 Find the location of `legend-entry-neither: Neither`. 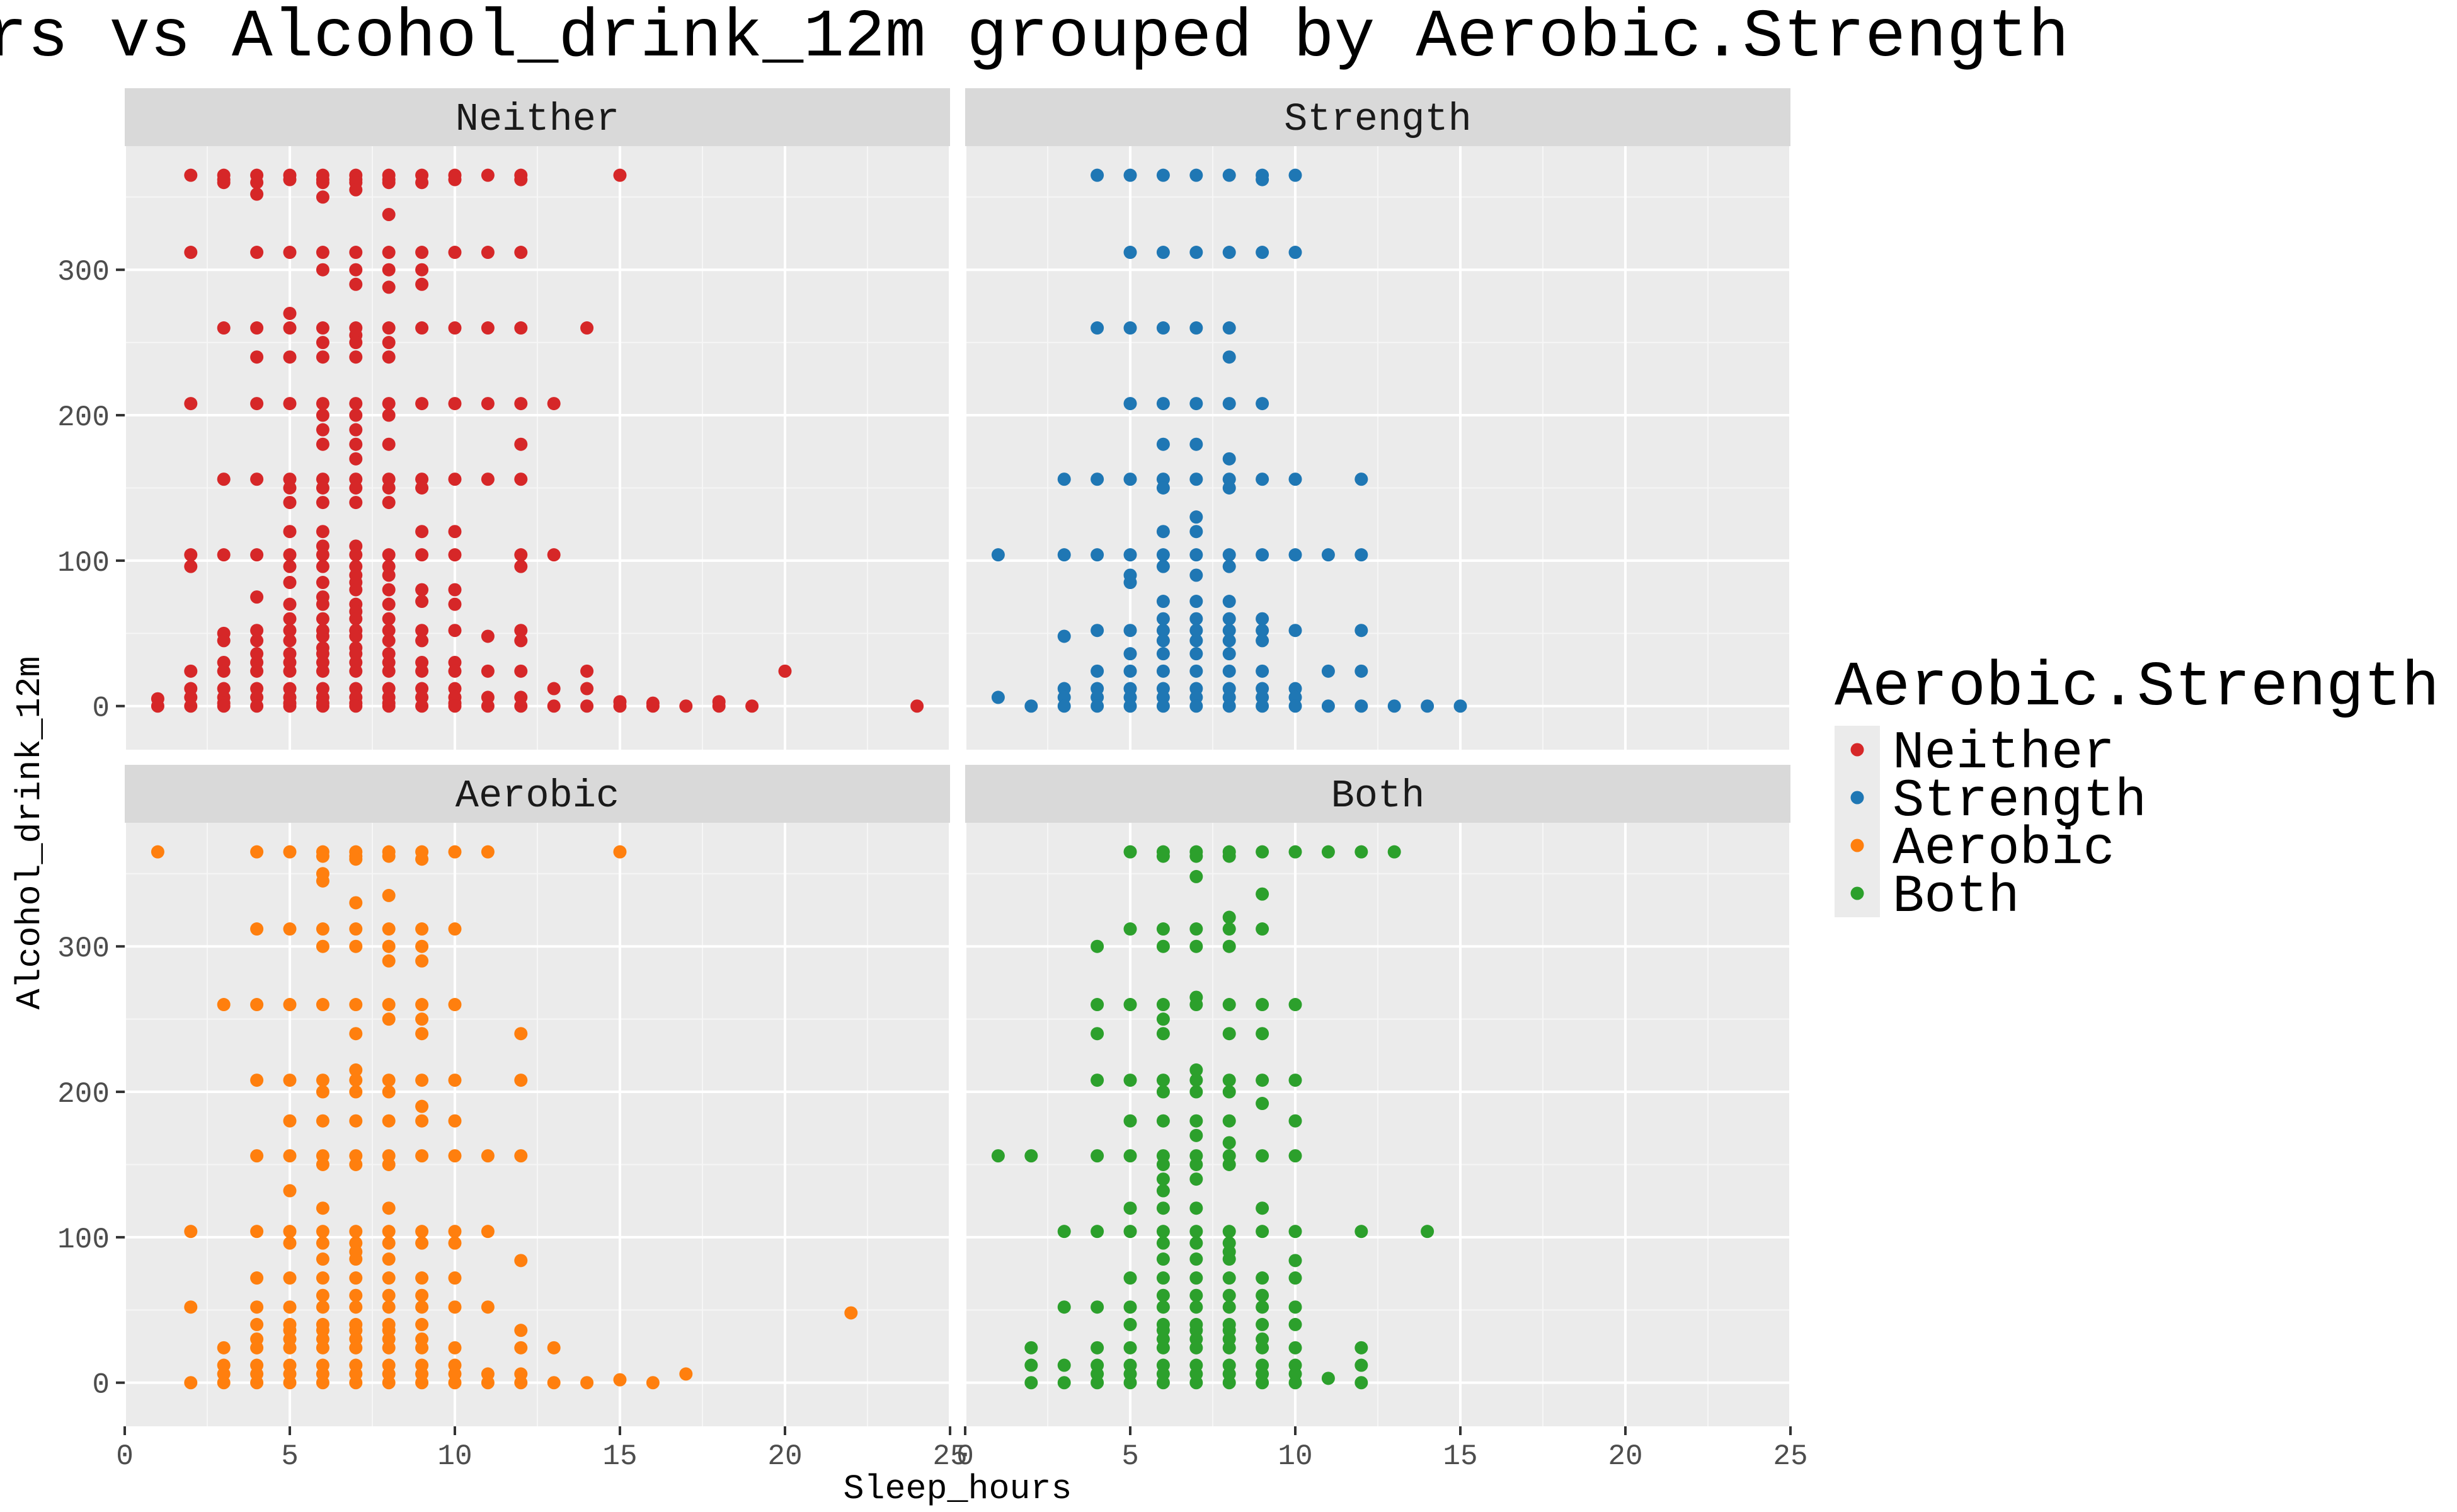

legend-entry-neither: Neither is located at coordinates (1975, 754).